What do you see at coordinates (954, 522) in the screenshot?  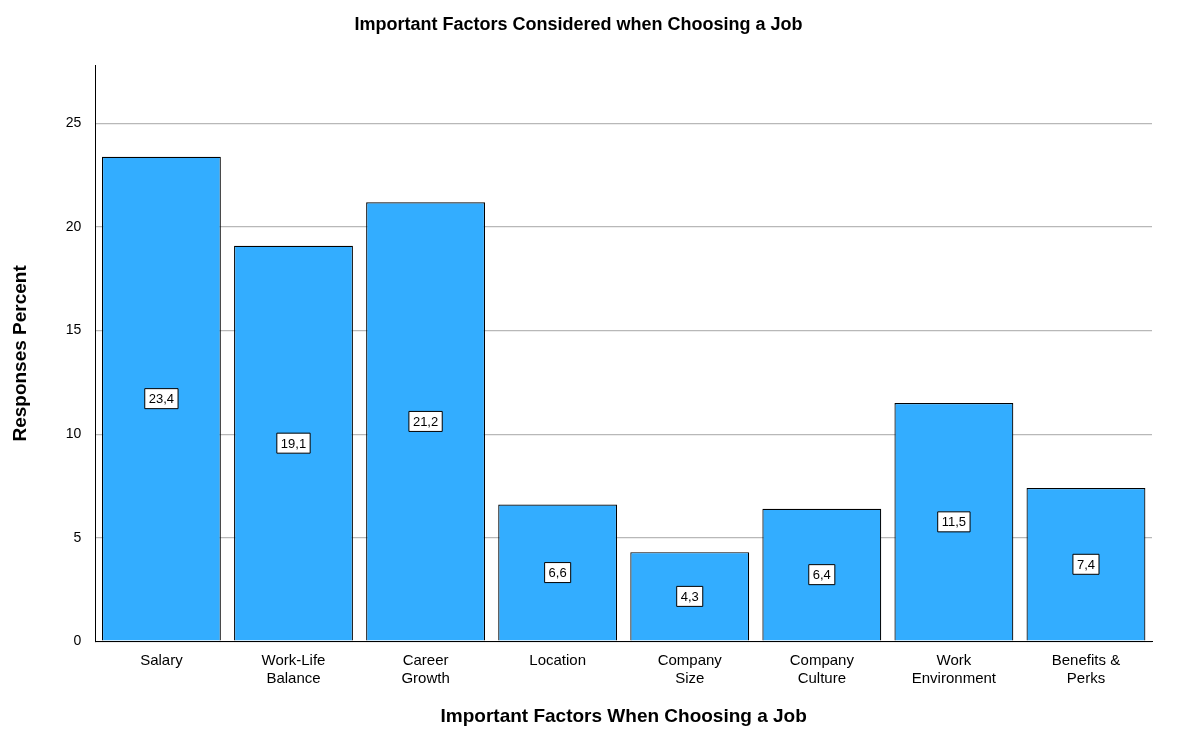 I see `data-label: 11,5` at bounding box center [954, 522].